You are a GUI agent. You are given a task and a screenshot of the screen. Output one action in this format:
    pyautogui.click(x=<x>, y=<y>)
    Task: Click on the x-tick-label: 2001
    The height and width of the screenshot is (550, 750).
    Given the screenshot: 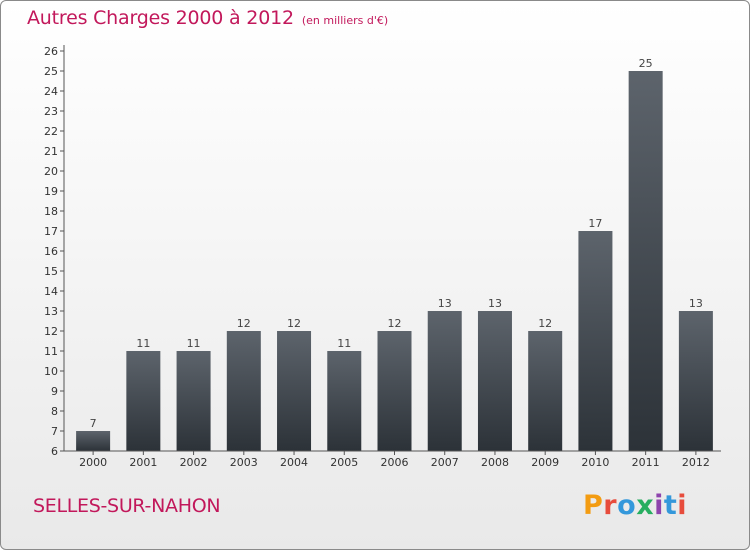 What is the action you would take?
    pyautogui.click(x=143, y=462)
    